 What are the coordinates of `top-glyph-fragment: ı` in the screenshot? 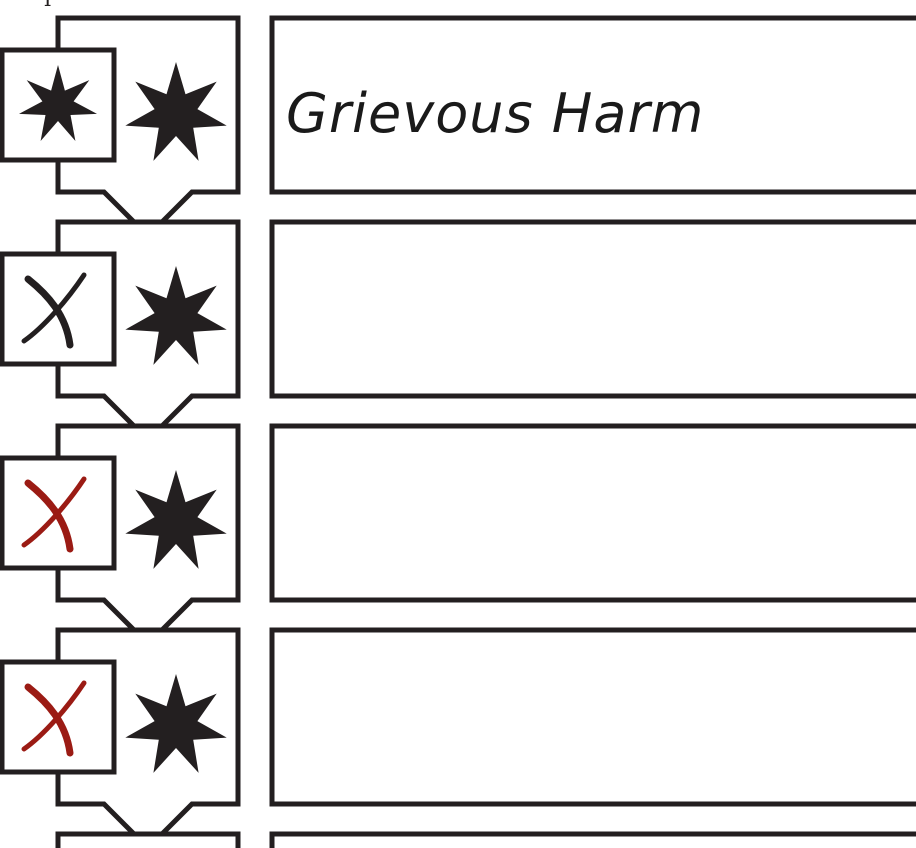 It's located at (47, 6).